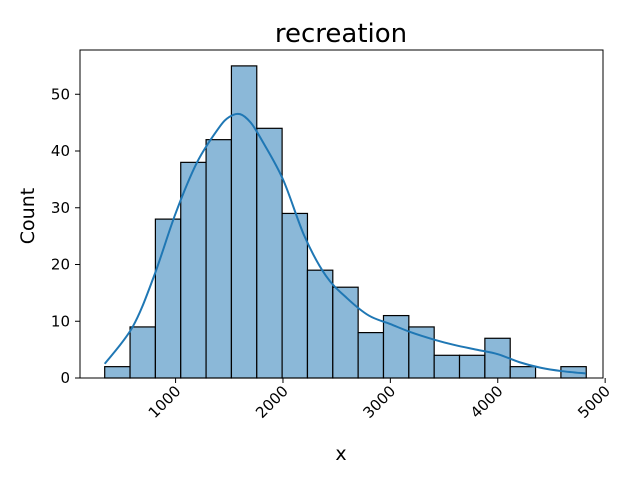 The width and height of the screenshot is (640, 480). I want to click on x-tick-label: 1000, so click(165, 402).